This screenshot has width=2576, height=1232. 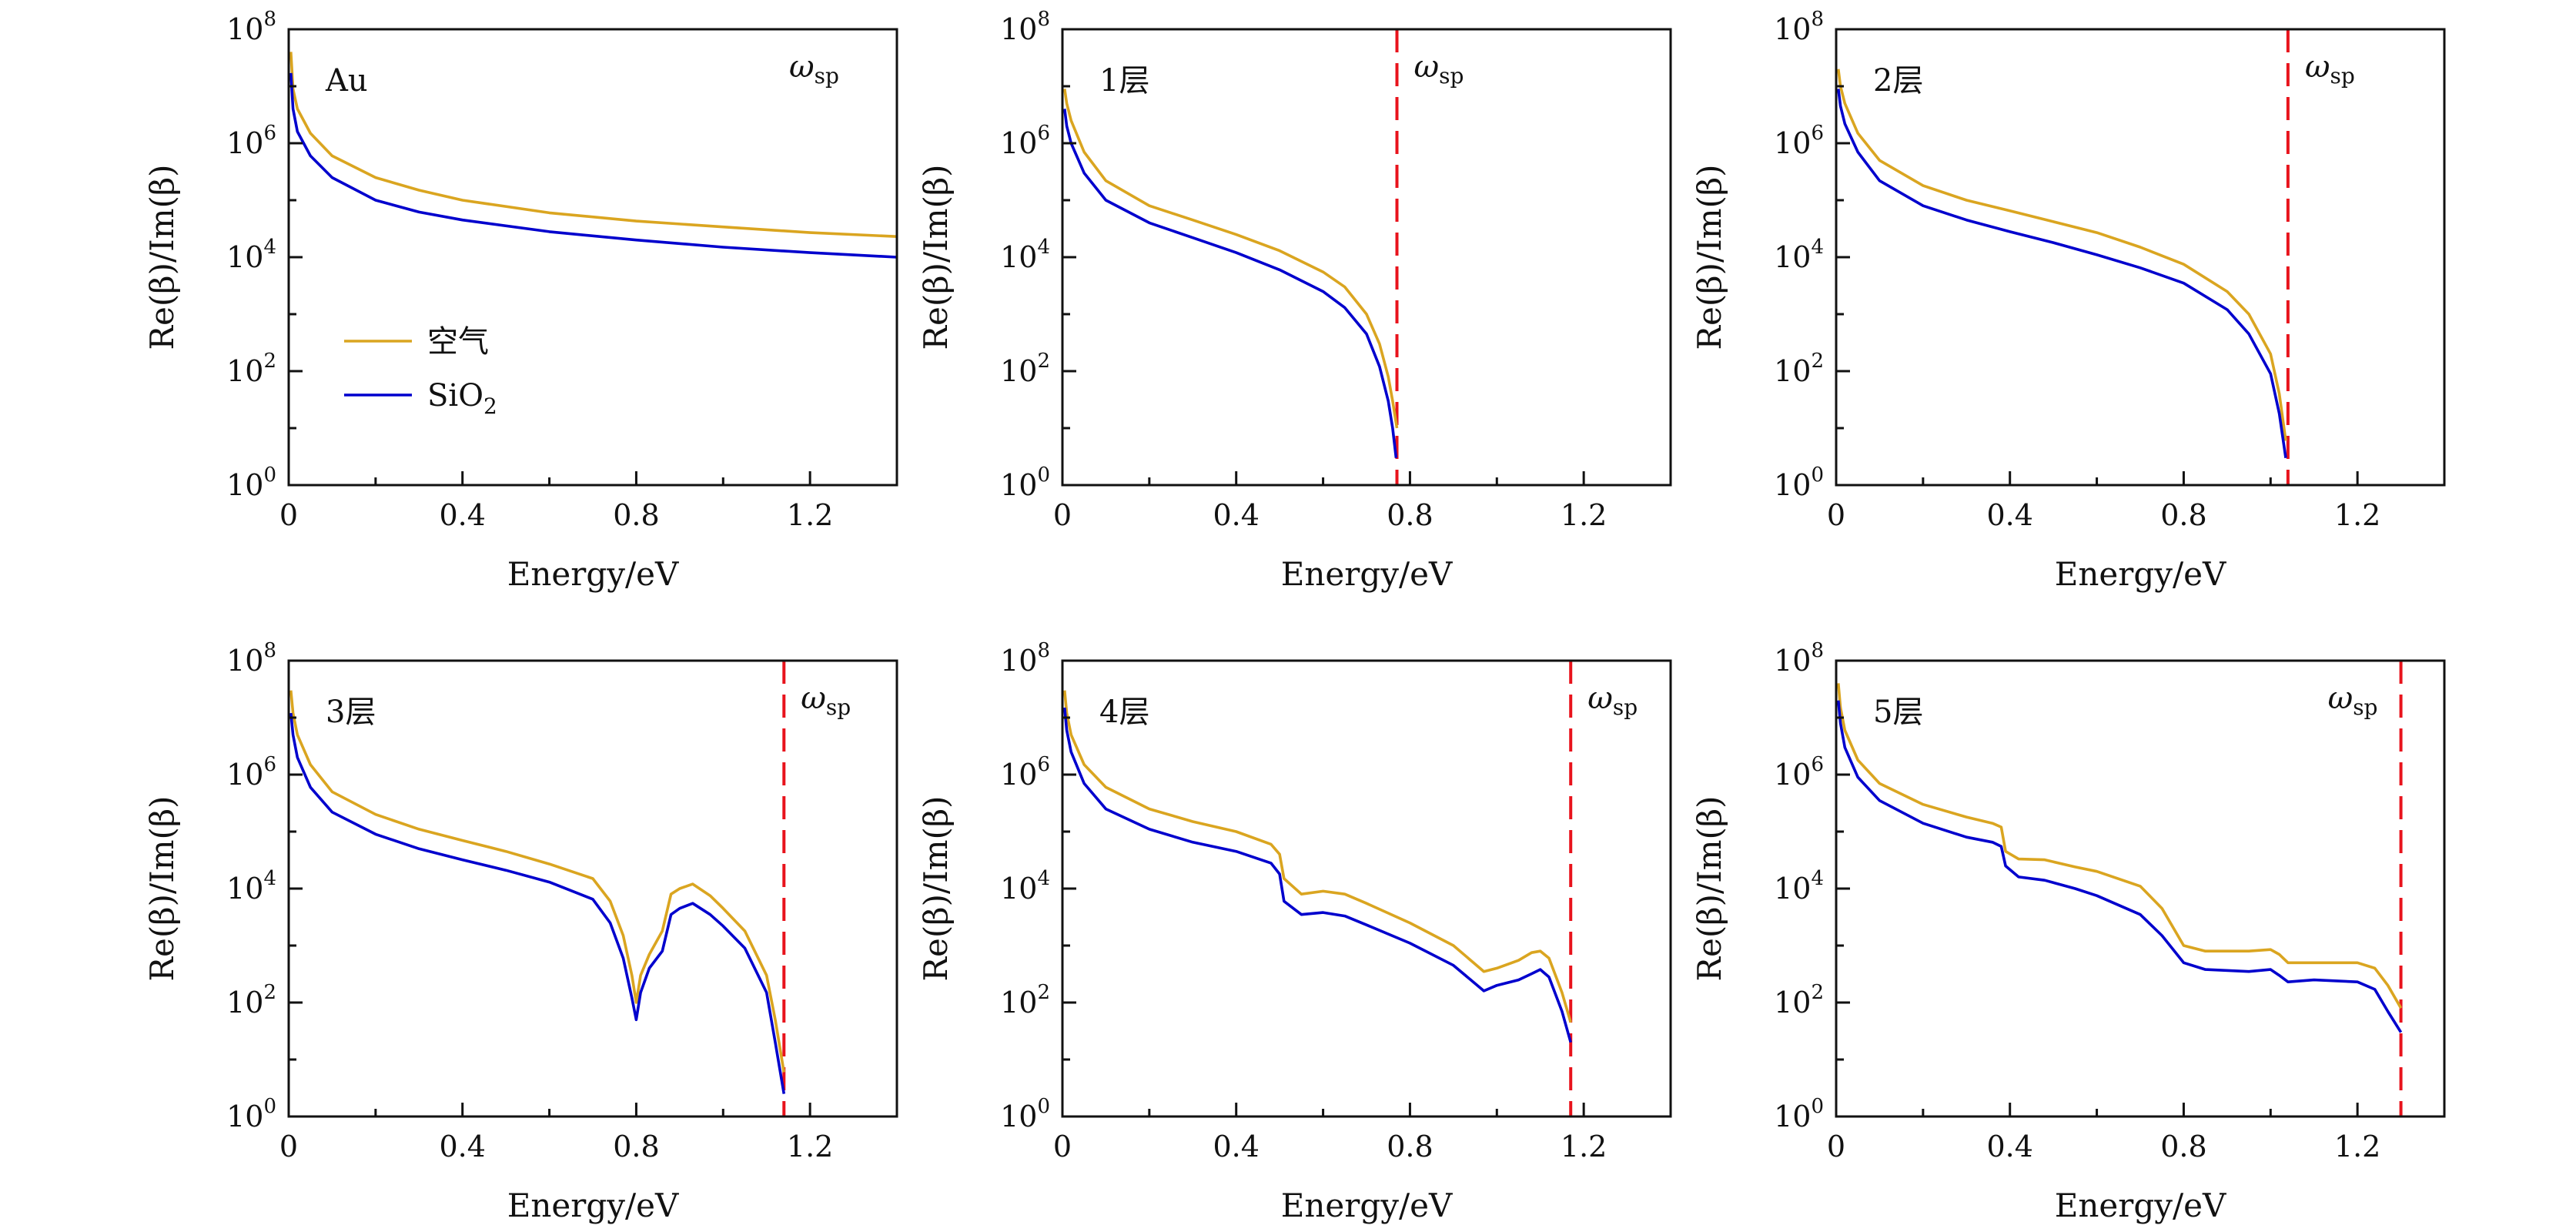 I want to click on legend-name: 空气, so click(x=458, y=342).